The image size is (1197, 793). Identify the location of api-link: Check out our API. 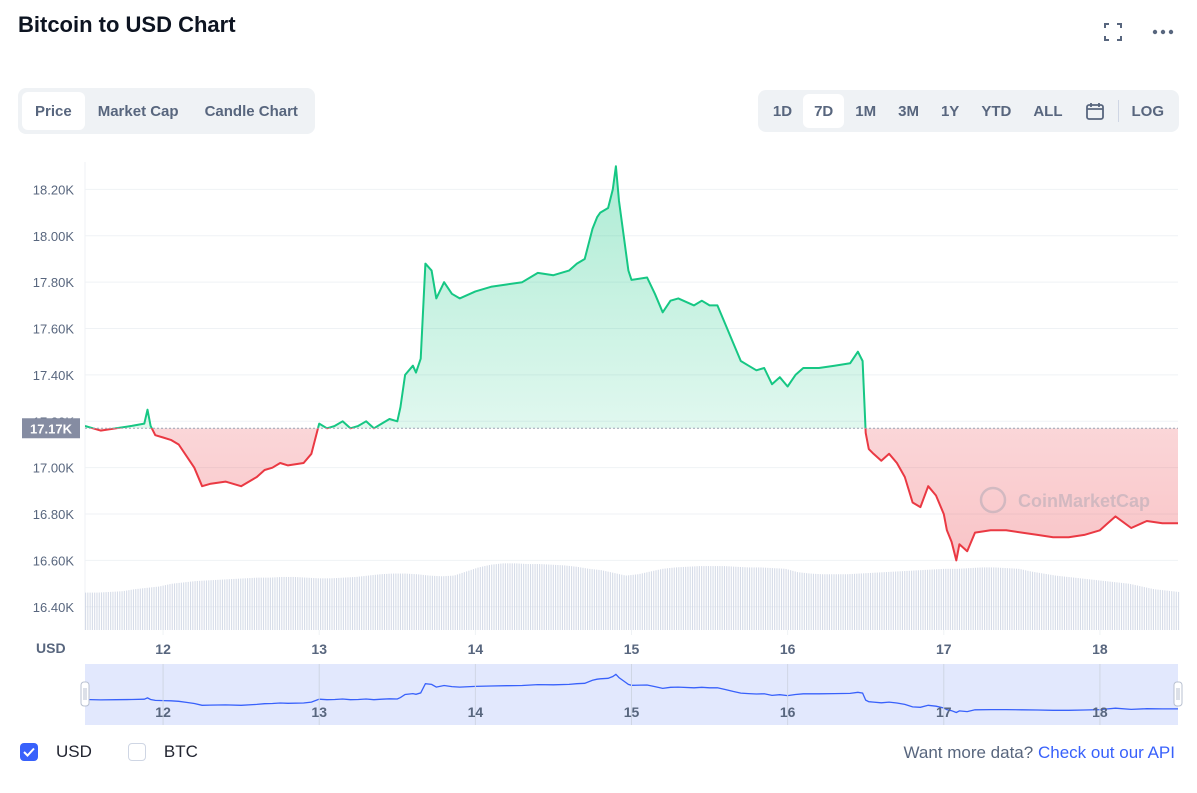
(1106, 752).